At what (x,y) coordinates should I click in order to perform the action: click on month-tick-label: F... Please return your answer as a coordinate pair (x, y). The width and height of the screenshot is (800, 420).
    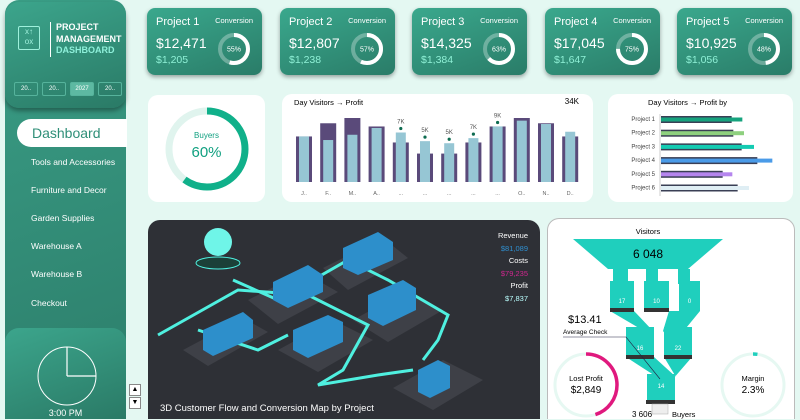
    Looking at the image, I should click on (328, 194).